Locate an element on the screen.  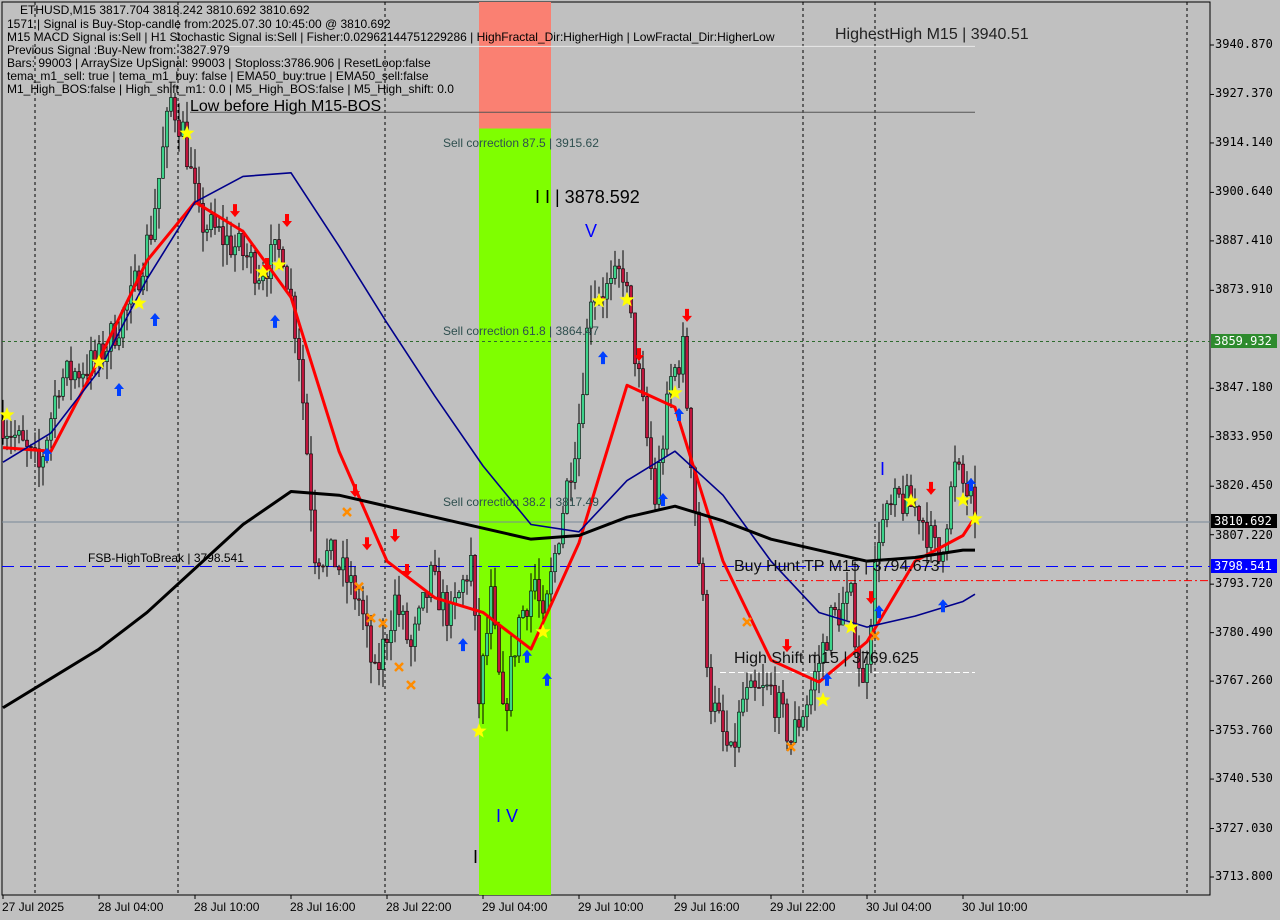
wave-i-low-label: I is located at coordinates (476, 857).